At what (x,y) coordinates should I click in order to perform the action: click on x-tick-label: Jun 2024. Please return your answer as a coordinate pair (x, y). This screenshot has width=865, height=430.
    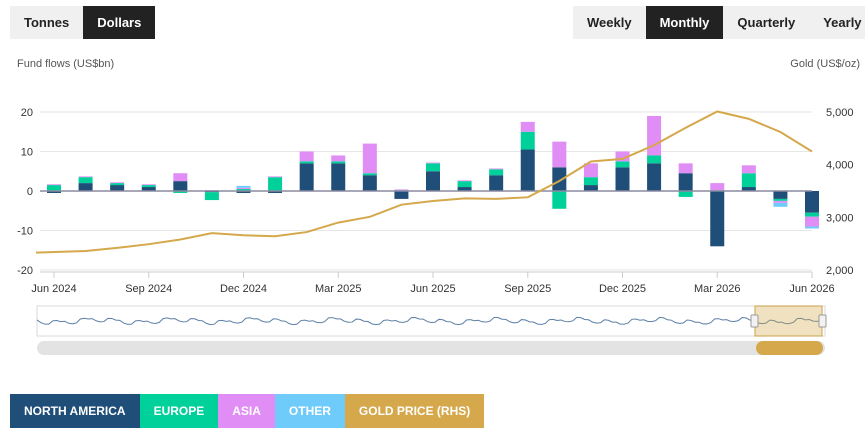
    Looking at the image, I should click on (53, 289).